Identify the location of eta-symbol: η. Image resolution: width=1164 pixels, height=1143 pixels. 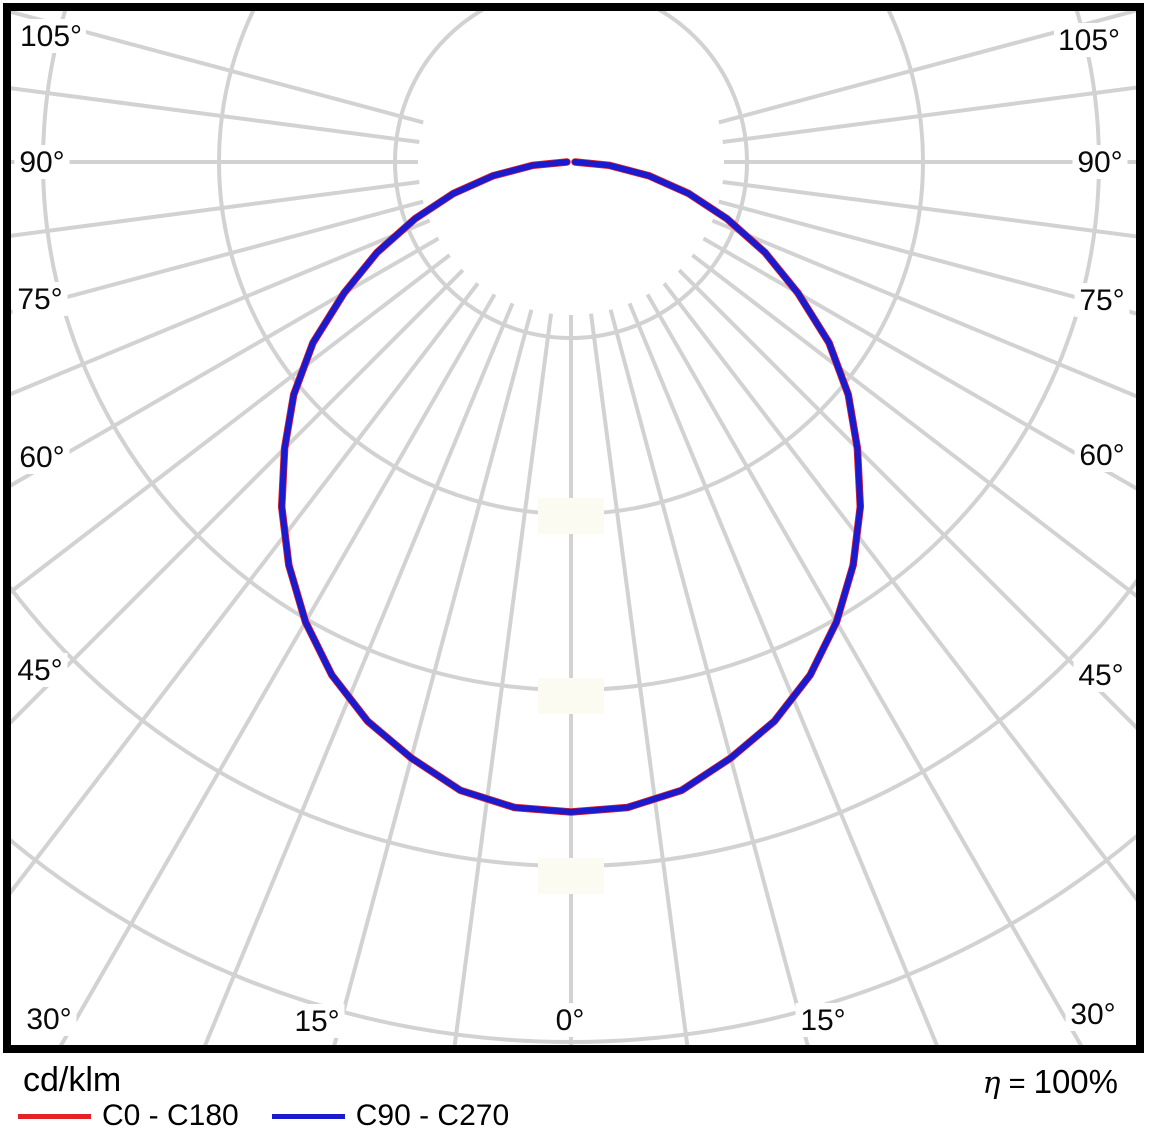
(991, 1083).